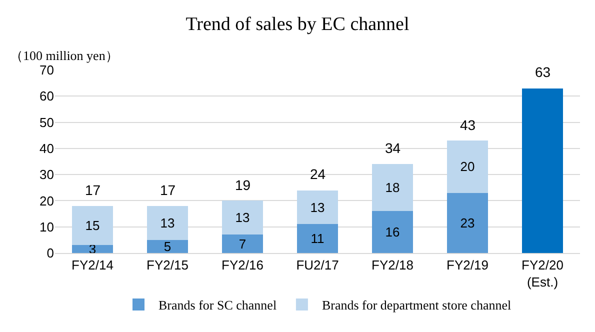  I want to click on x-tick-label: FY2/19, so click(467, 265).